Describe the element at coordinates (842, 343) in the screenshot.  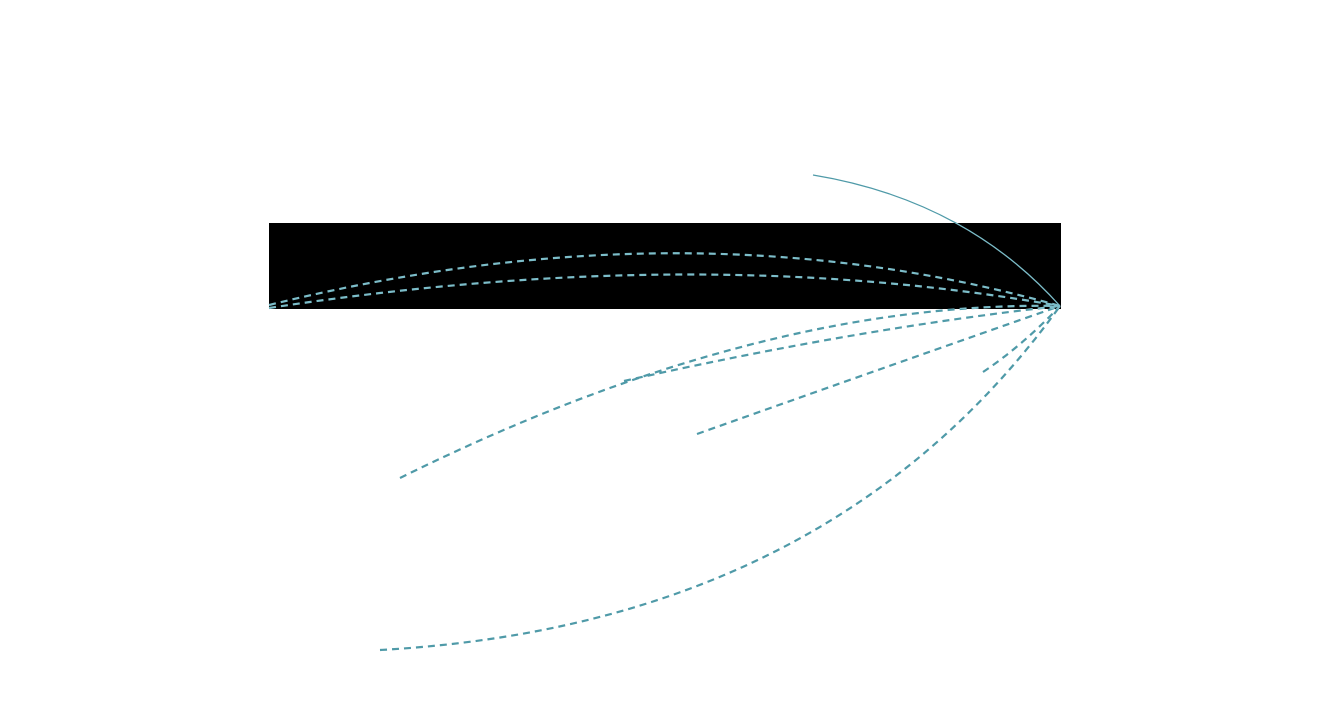
I see `curve-short-a` at that location.